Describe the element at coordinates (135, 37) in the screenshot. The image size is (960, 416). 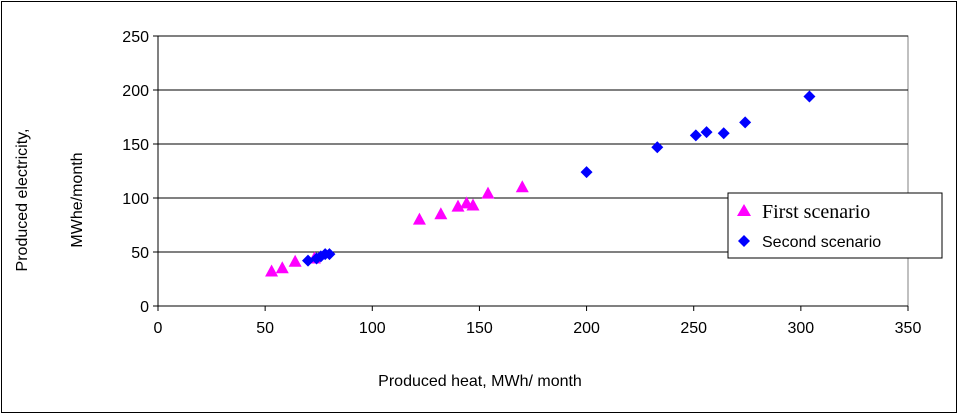
I see `y-tick-label: 250` at that location.